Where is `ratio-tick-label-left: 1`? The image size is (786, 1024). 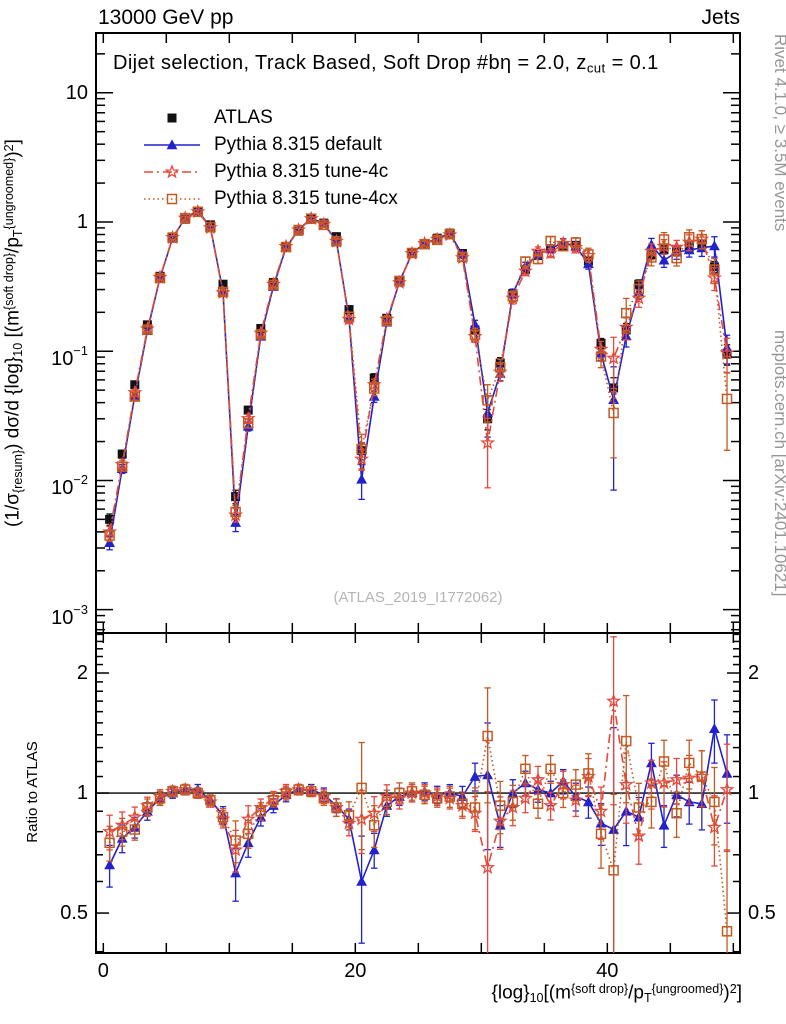
ratio-tick-label-left: 1 is located at coordinates (82, 793).